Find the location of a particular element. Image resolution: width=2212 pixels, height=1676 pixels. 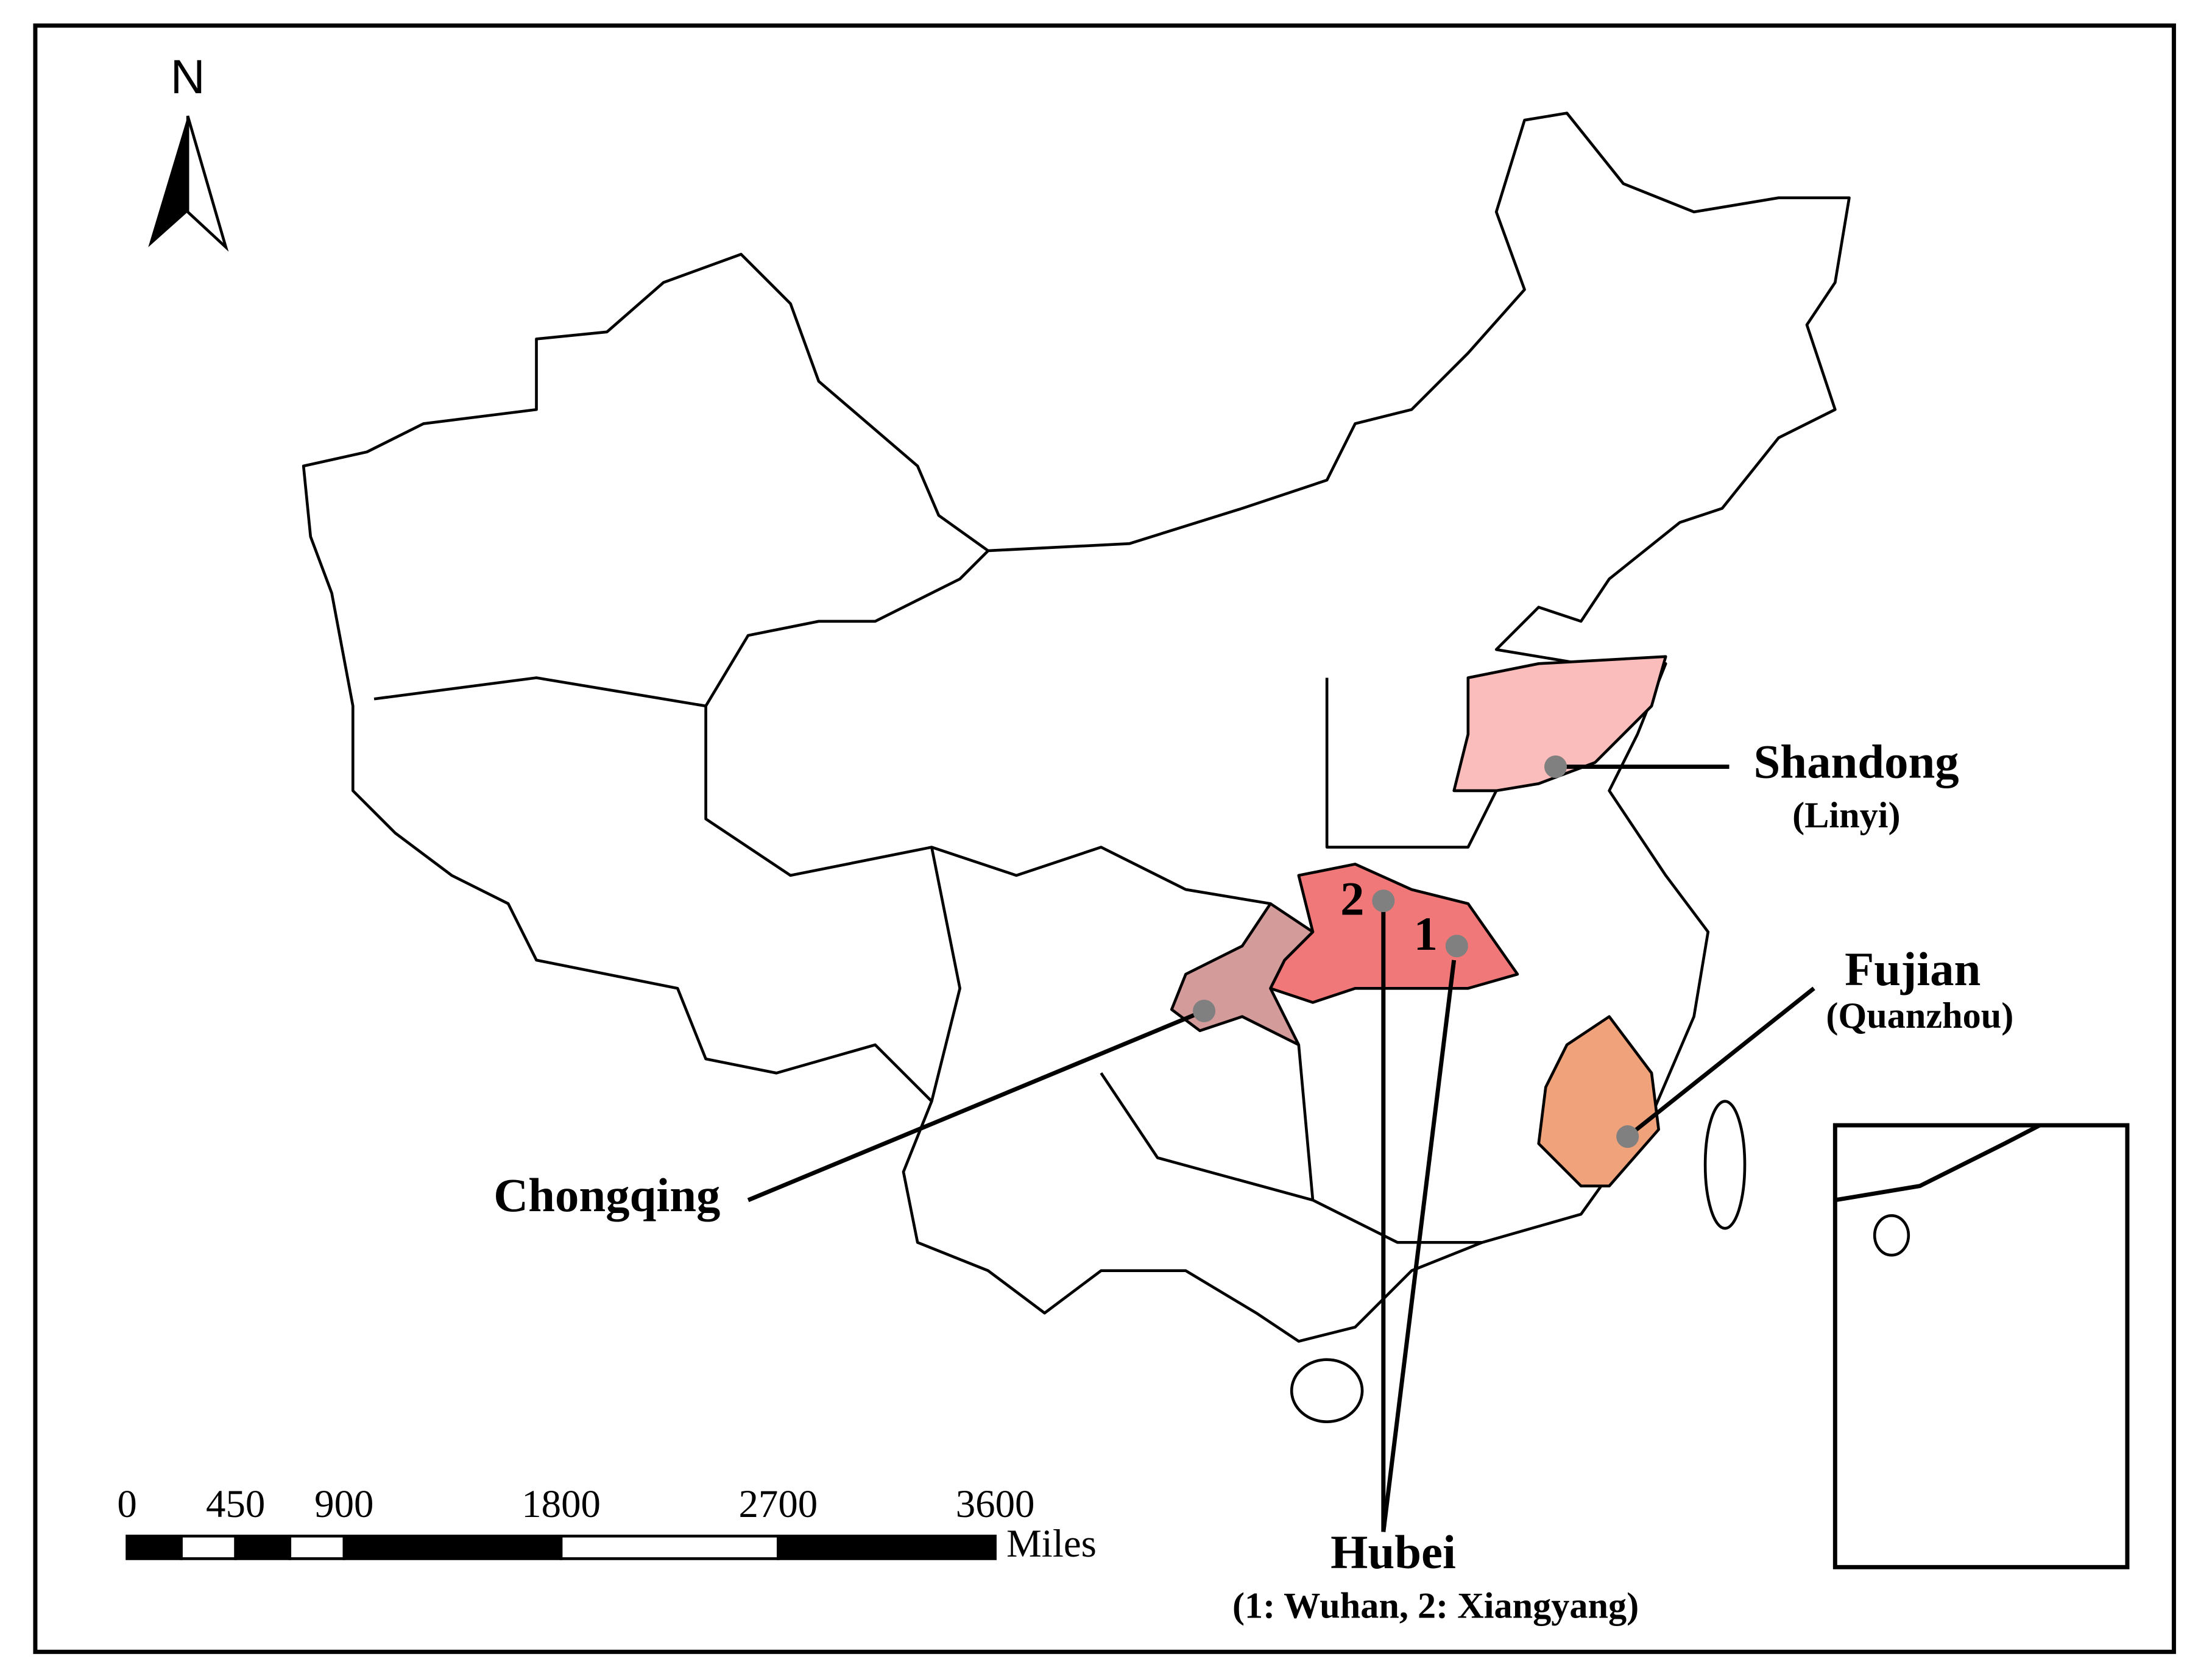

inset-coast is located at coordinates (1937, 1163).